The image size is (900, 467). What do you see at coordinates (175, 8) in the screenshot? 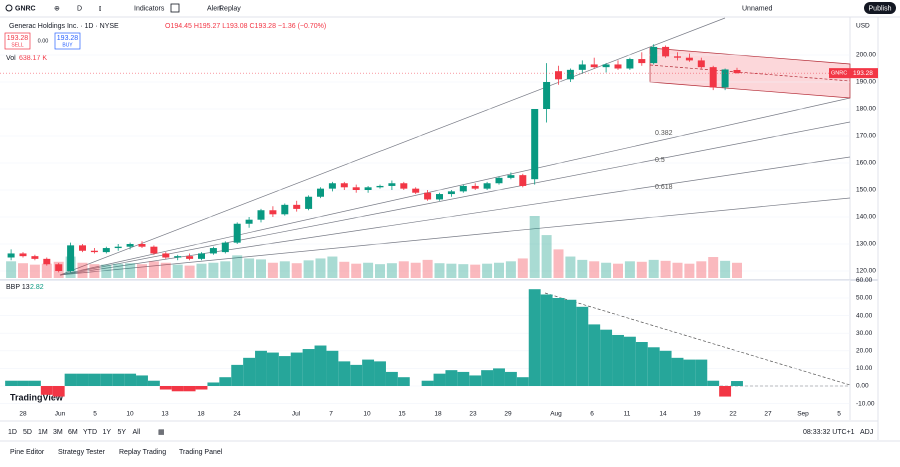
I see `layout-icon` at bounding box center [175, 8].